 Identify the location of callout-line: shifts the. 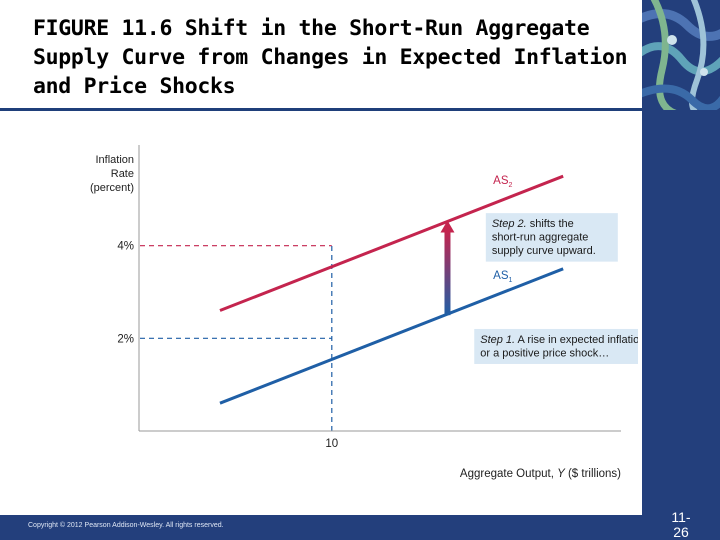
(550, 224).